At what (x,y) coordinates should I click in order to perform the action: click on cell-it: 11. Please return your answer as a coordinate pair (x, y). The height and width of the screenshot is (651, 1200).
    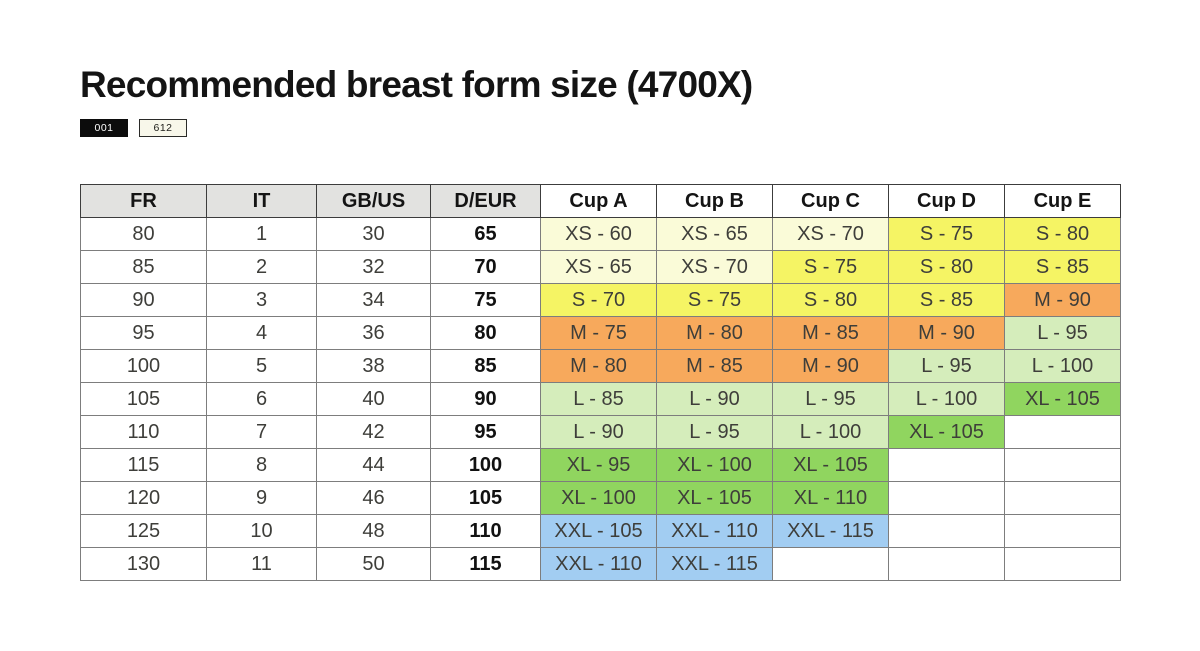
    Looking at the image, I should click on (261, 564).